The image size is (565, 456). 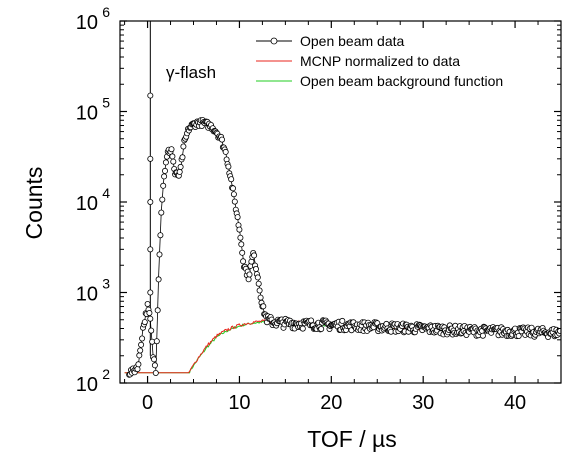 What do you see at coordinates (106, 12) in the screenshot?
I see `y-tick-exponent: 6` at bounding box center [106, 12].